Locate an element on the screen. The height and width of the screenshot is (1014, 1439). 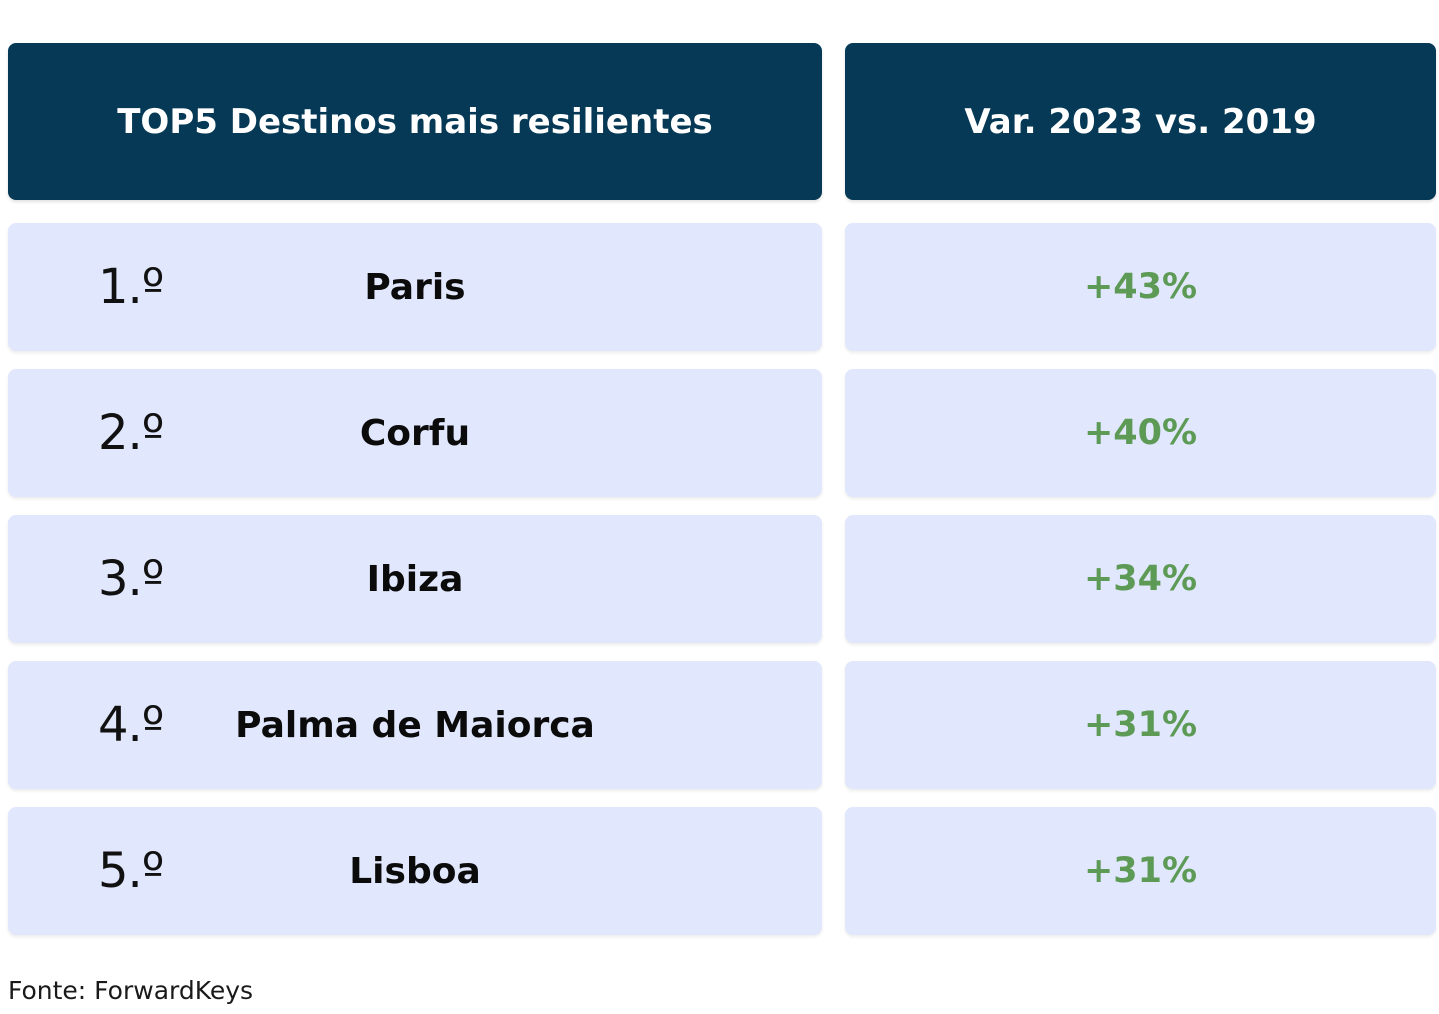
table-row-5-variation: +31% is located at coordinates (1140, 871).